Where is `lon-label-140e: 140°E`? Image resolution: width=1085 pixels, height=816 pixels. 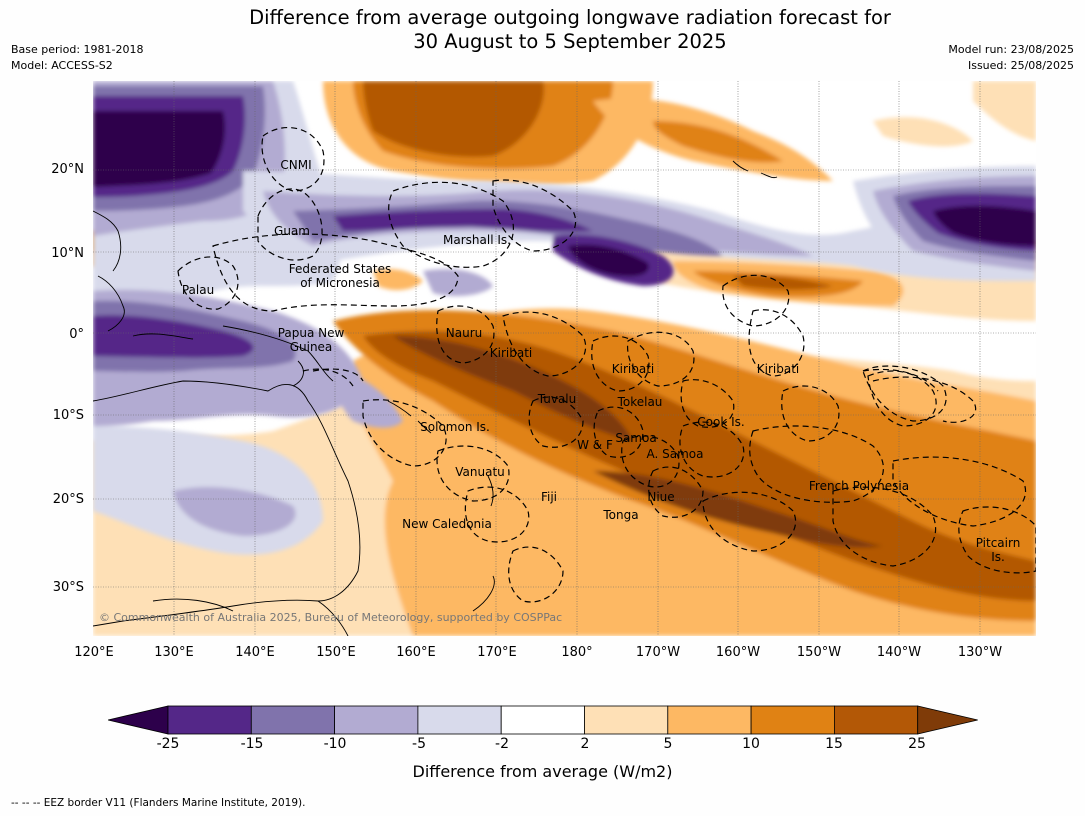 lon-label-140e: 140°E is located at coordinates (255, 652).